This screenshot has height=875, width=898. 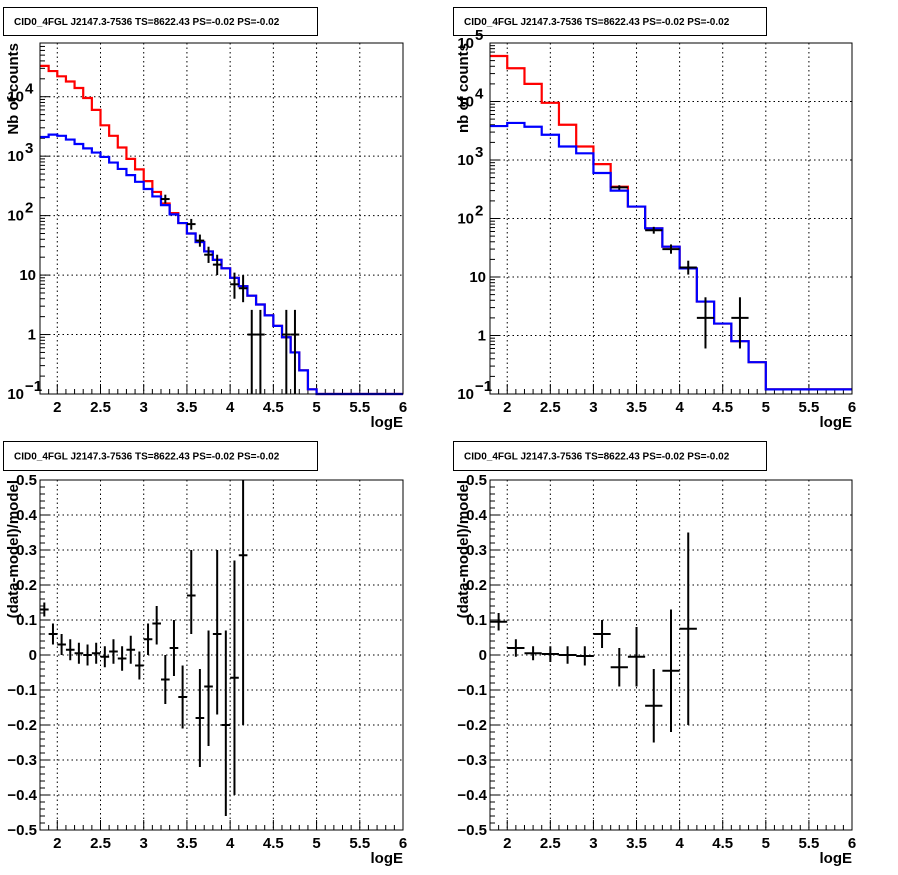 What do you see at coordinates (479, 35) in the screenshot?
I see `y-tick-exponent: 5` at bounding box center [479, 35].